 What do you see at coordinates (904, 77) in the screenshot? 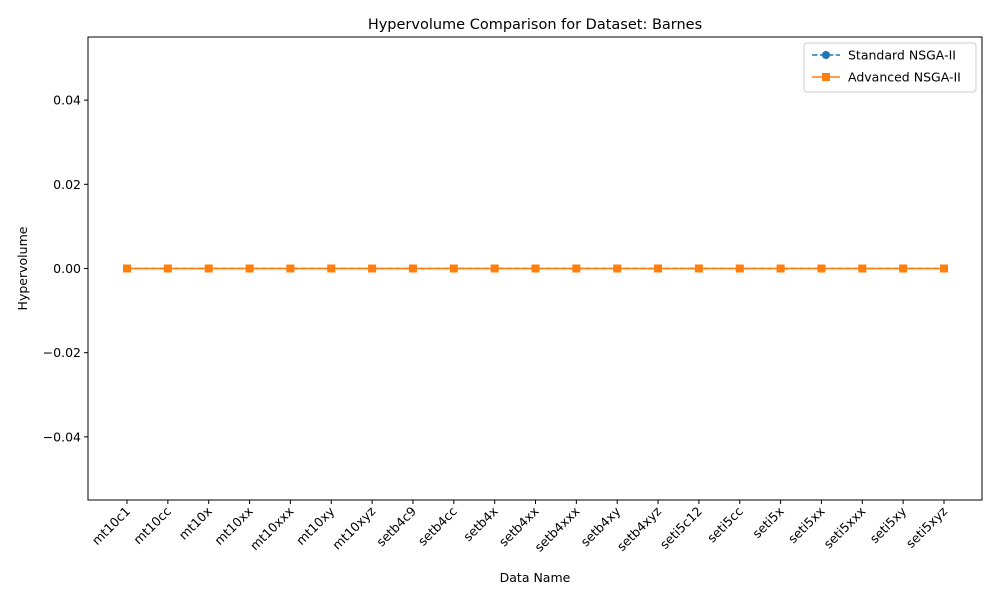
I see `legend-label: Advanced NSGA-II` at bounding box center [904, 77].